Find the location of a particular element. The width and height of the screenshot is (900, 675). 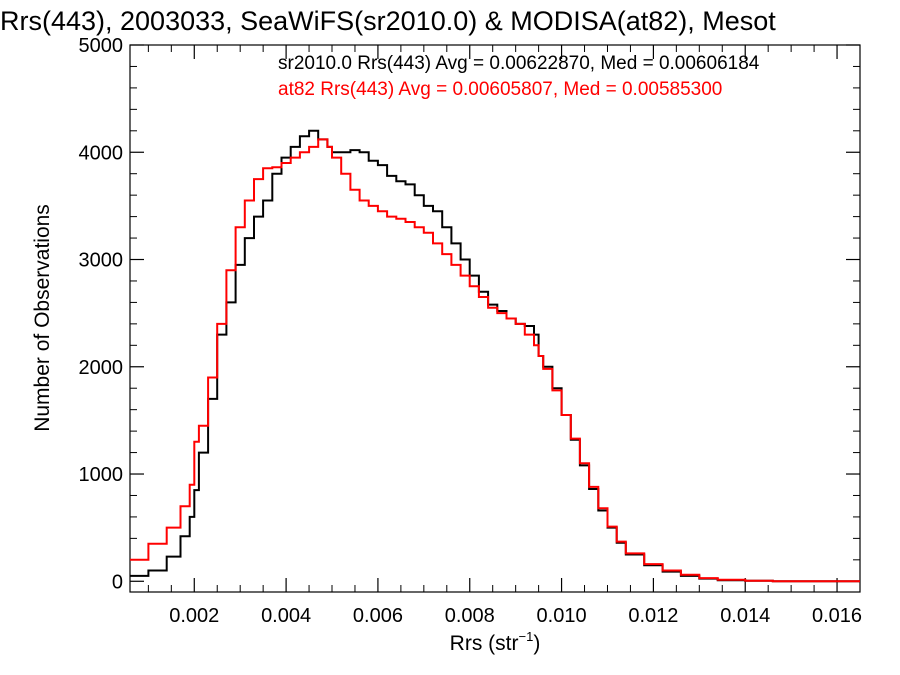

x-tick-label: 0.014 is located at coordinates (745, 616).